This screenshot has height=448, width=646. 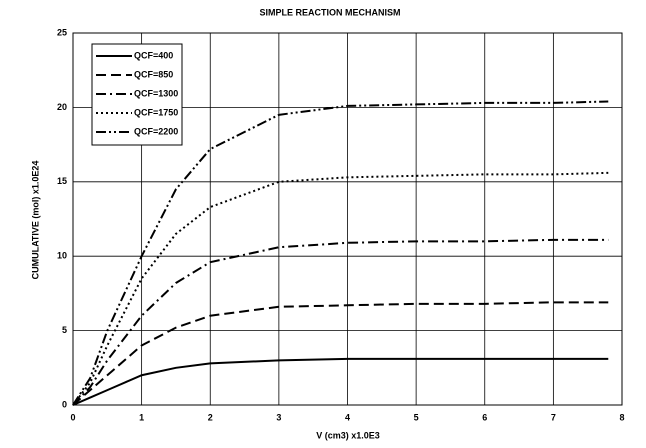 What do you see at coordinates (153, 55) in the screenshot?
I see `legend-label: QCF=400` at bounding box center [153, 55].